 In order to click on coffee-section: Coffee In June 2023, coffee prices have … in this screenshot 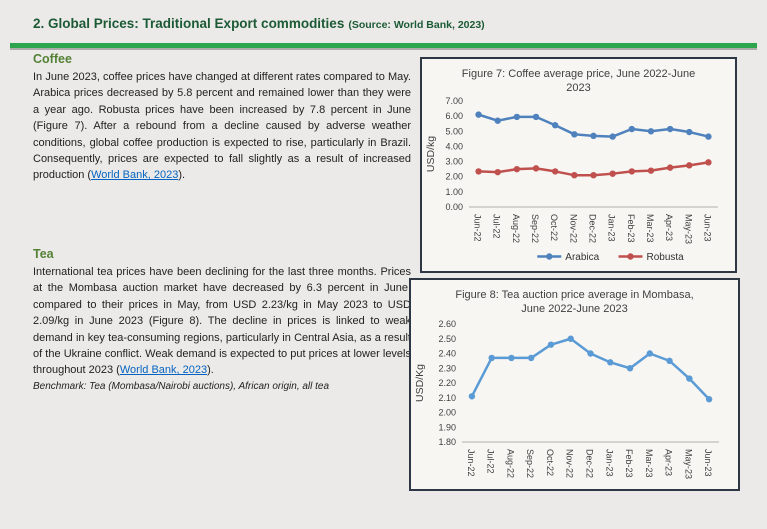, I will do `click(222, 118)`.